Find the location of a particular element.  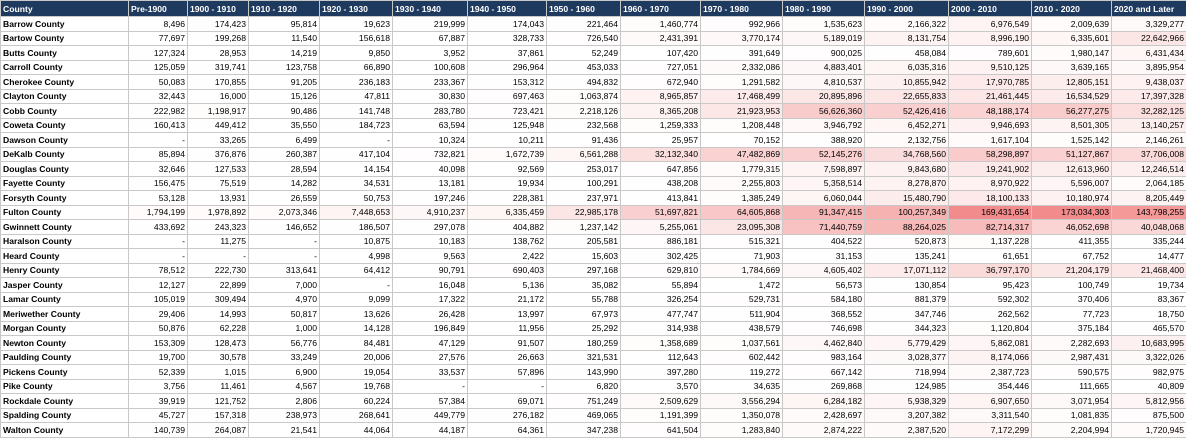

county-name-cell: Henry County is located at coordinates (64, 270).